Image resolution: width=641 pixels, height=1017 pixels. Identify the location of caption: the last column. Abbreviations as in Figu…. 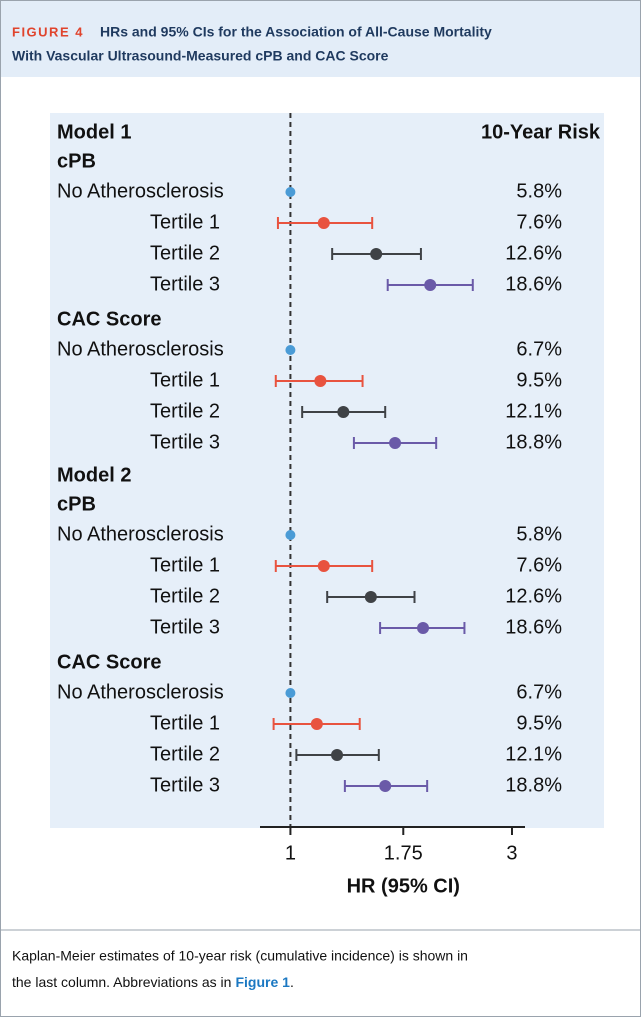
(153, 982).